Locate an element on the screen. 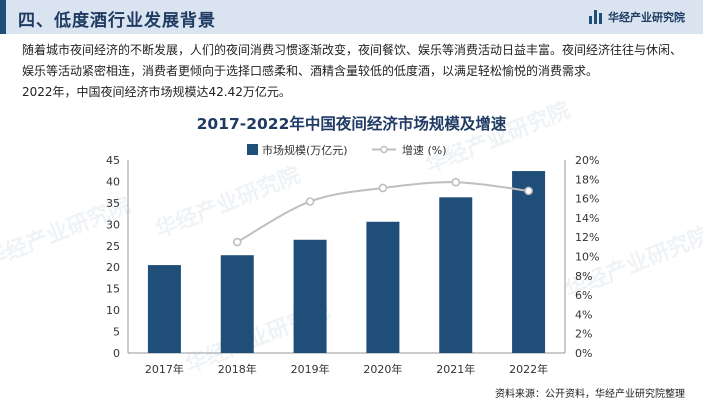 The width and height of the screenshot is (703, 401). legend-line-label: 增速 (%) is located at coordinates (424, 150).